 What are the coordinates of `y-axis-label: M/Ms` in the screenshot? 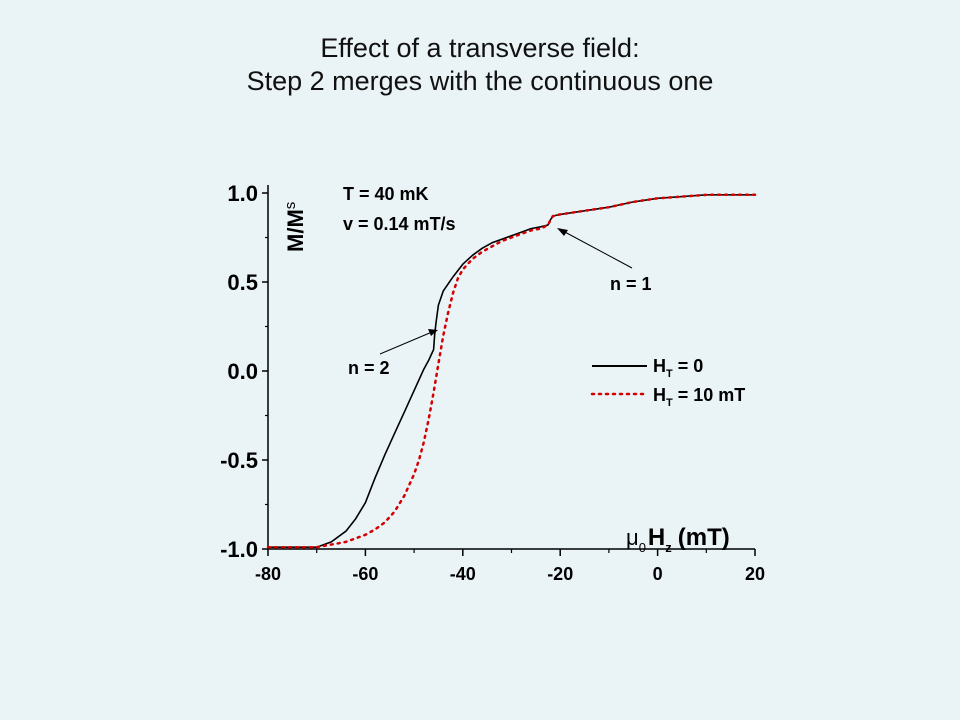 It's located at (295, 227).